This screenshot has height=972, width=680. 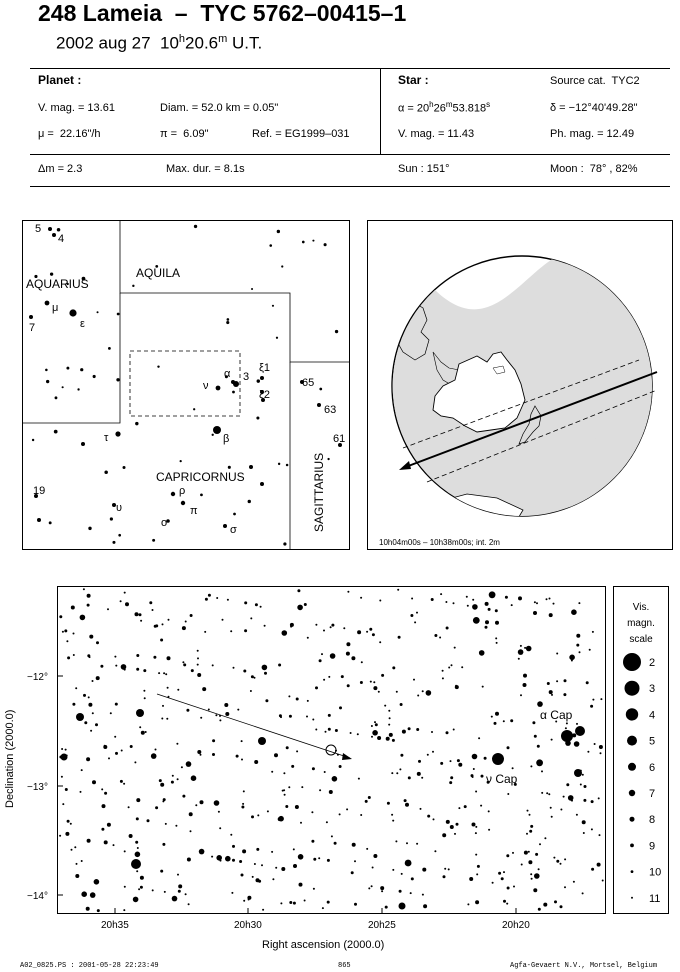 What do you see at coordinates (339, 439) in the screenshot?
I see `star-label-61: 61` at bounding box center [339, 439].